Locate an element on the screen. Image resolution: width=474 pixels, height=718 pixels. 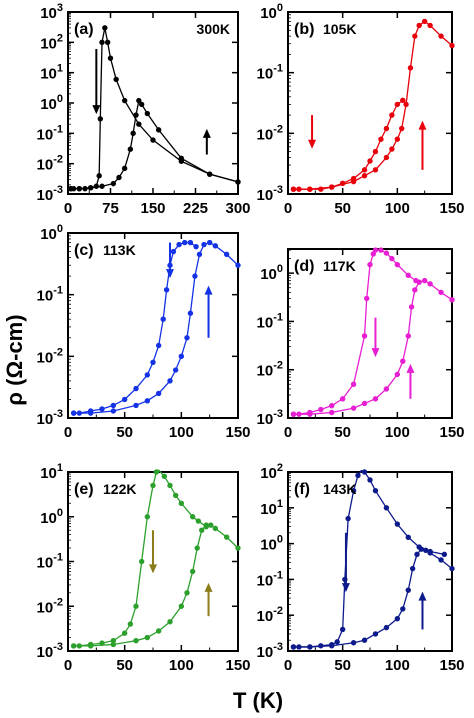
x-tick-label: 75 is located at coordinates (110, 208).